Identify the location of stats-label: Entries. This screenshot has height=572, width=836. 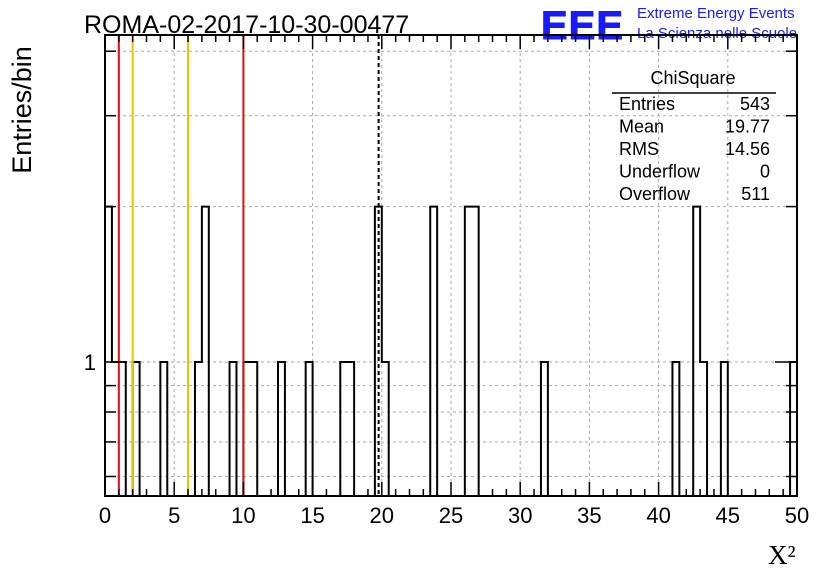
(647, 104).